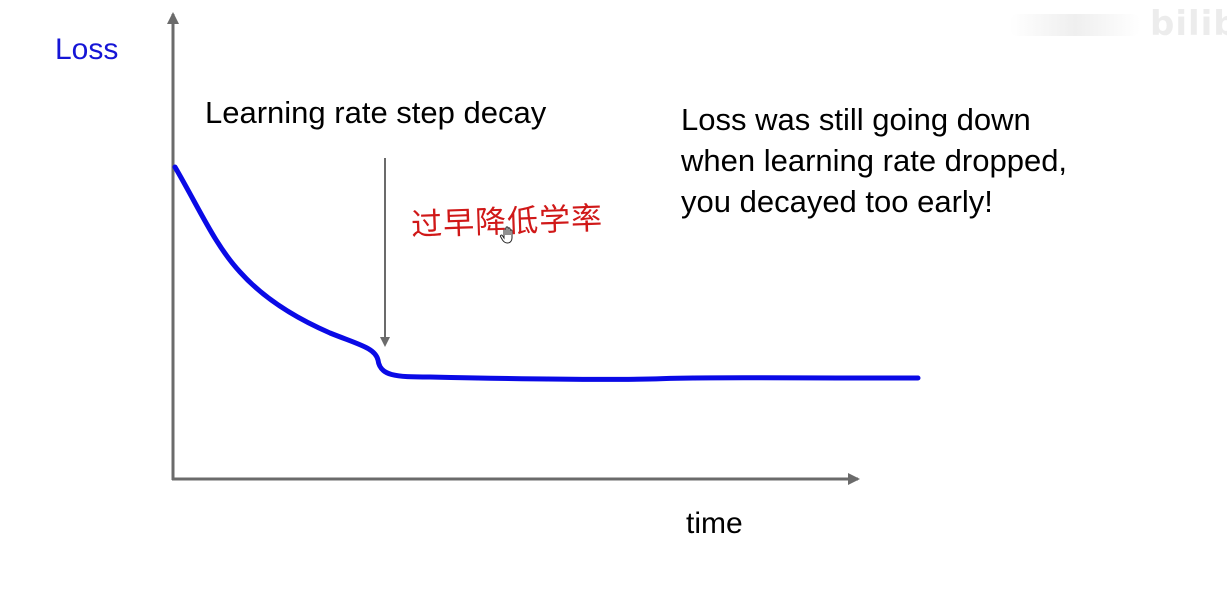 Image resolution: width=1227 pixels, height=600 pixels. Describe the element at coordinates (1188, 24) in the screenshot. I see `watermark-logo: bilib` at that location.